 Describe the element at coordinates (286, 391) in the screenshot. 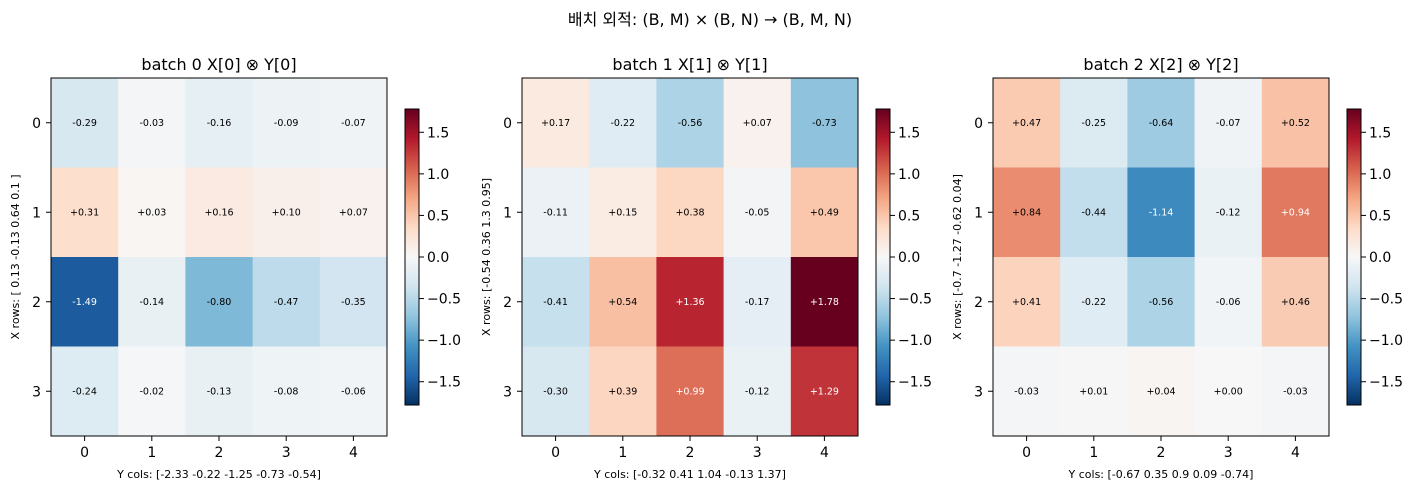

I see `cell-value-label: -0.08` at that location.